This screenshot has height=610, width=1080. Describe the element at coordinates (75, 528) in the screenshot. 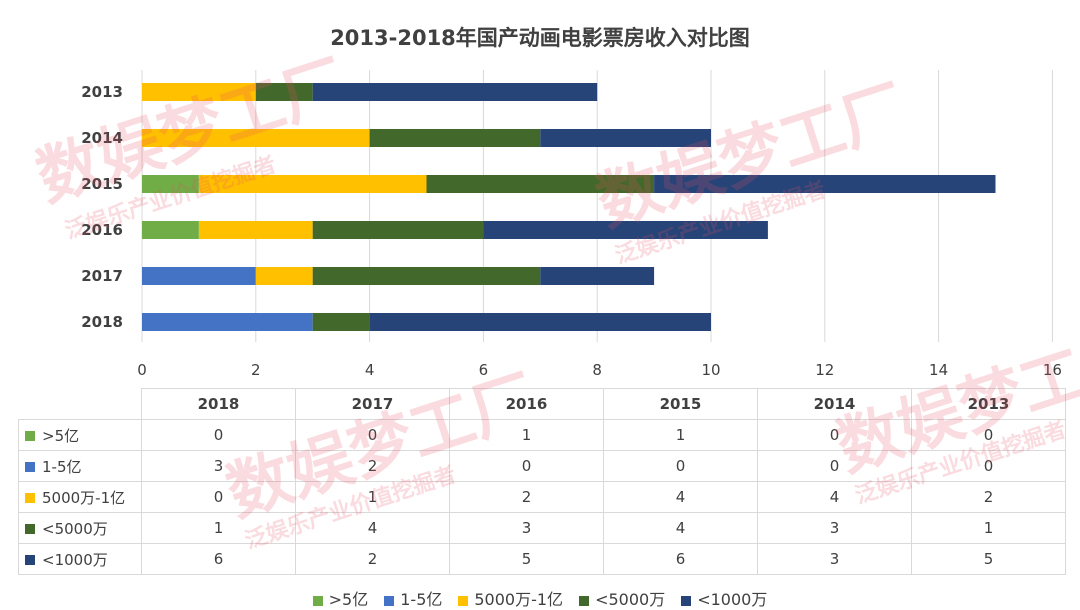

I see `series-name: <5000万` at that location.